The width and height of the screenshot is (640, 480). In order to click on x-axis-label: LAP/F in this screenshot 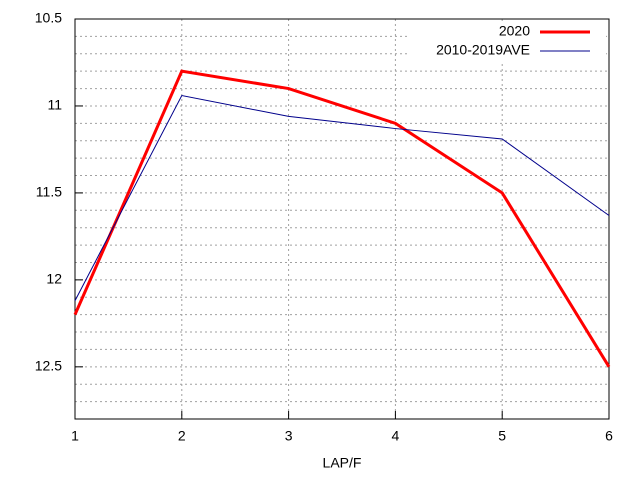, I will do `click(342, 463)`.